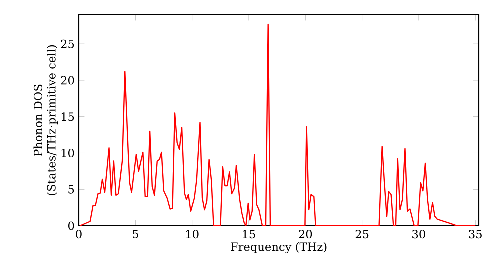 Image resolution: width=500 pixels, height=280 pixels. I want to click on y-tick-label: 0, so click(71, 226).